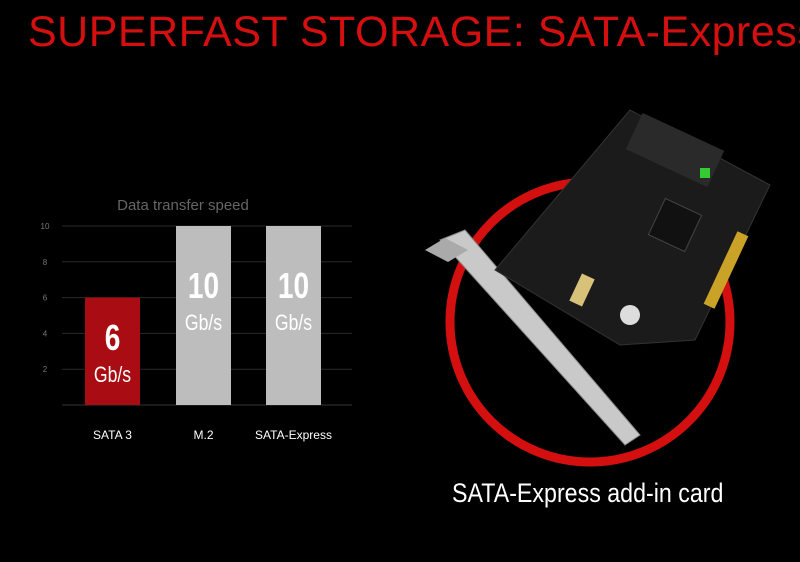 The height and width of the screenshot is (562, 800). Describe the element at coordinates (705, 173) in the screenshot. I see `green-component` at that location.